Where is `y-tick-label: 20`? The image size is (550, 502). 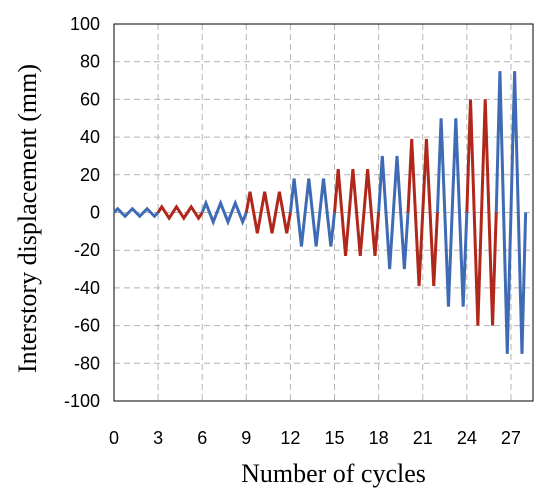
y-tick-label: 20 is located at coordinates (90, 175).